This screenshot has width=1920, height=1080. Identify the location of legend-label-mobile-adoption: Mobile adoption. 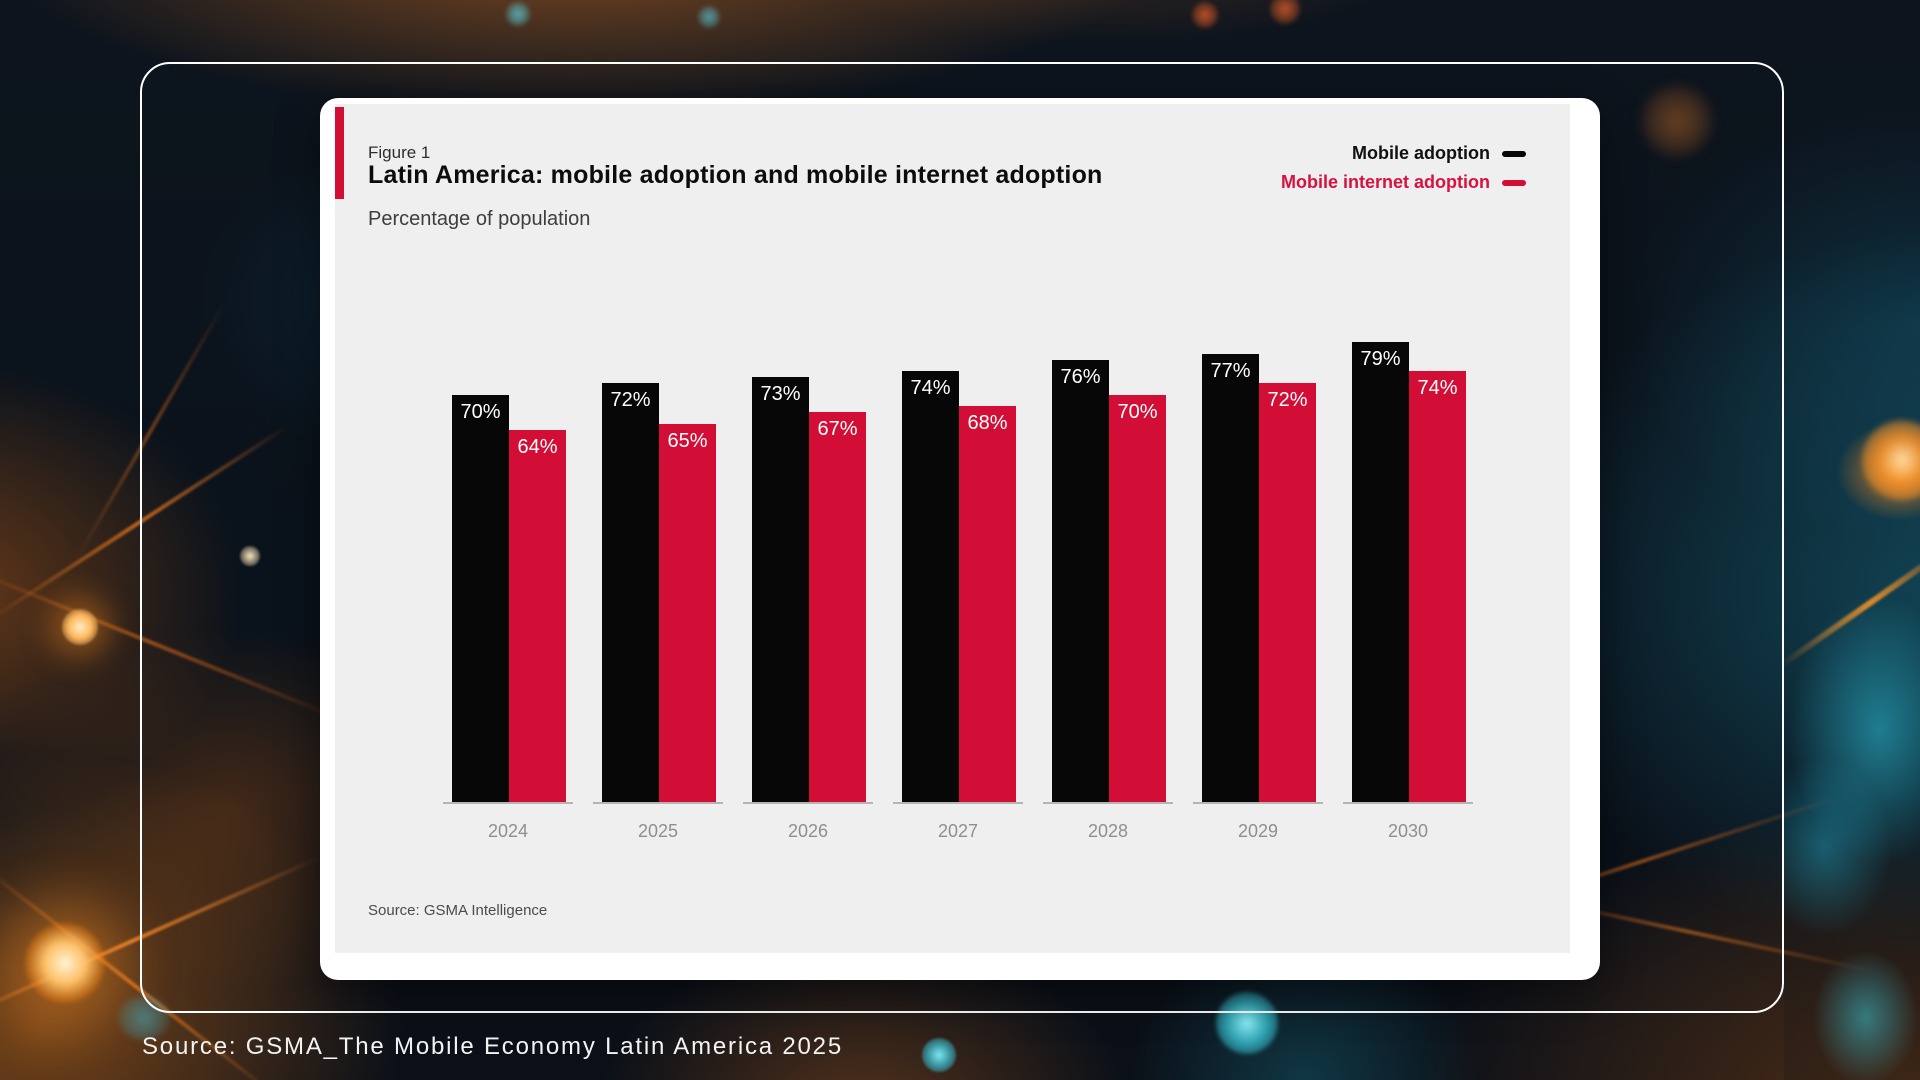
(1421, 153).